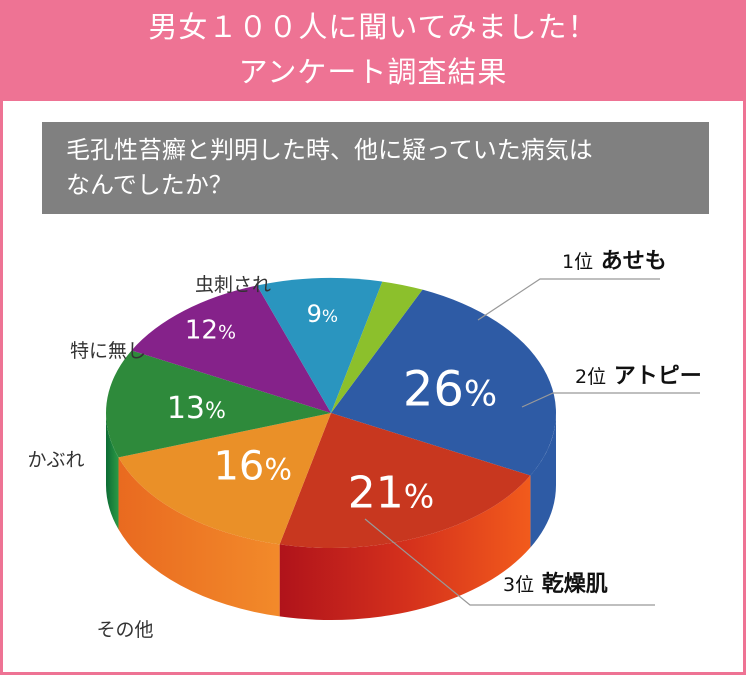 The height and width of the screenshot is (675, 746). What do you see at coordinates (322, 314) in the screenshot?
I see `data-label-特に無し: 9%` at bounding box center [322, 314].